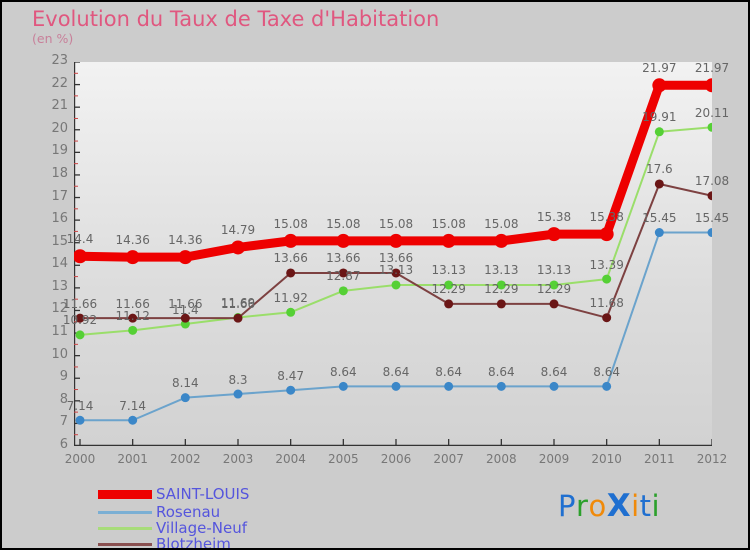 Image resolution: width=750 pixels, height=550 pixels. I want to click on y-axis-tick-label: 22, so click(59, 83).